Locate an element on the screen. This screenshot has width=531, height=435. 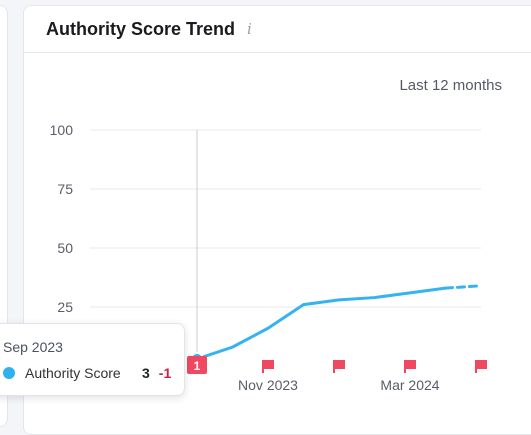
chart-tooltip: Sep 2023 Authority Score 3 -1 is located at coordinates (92, 359).